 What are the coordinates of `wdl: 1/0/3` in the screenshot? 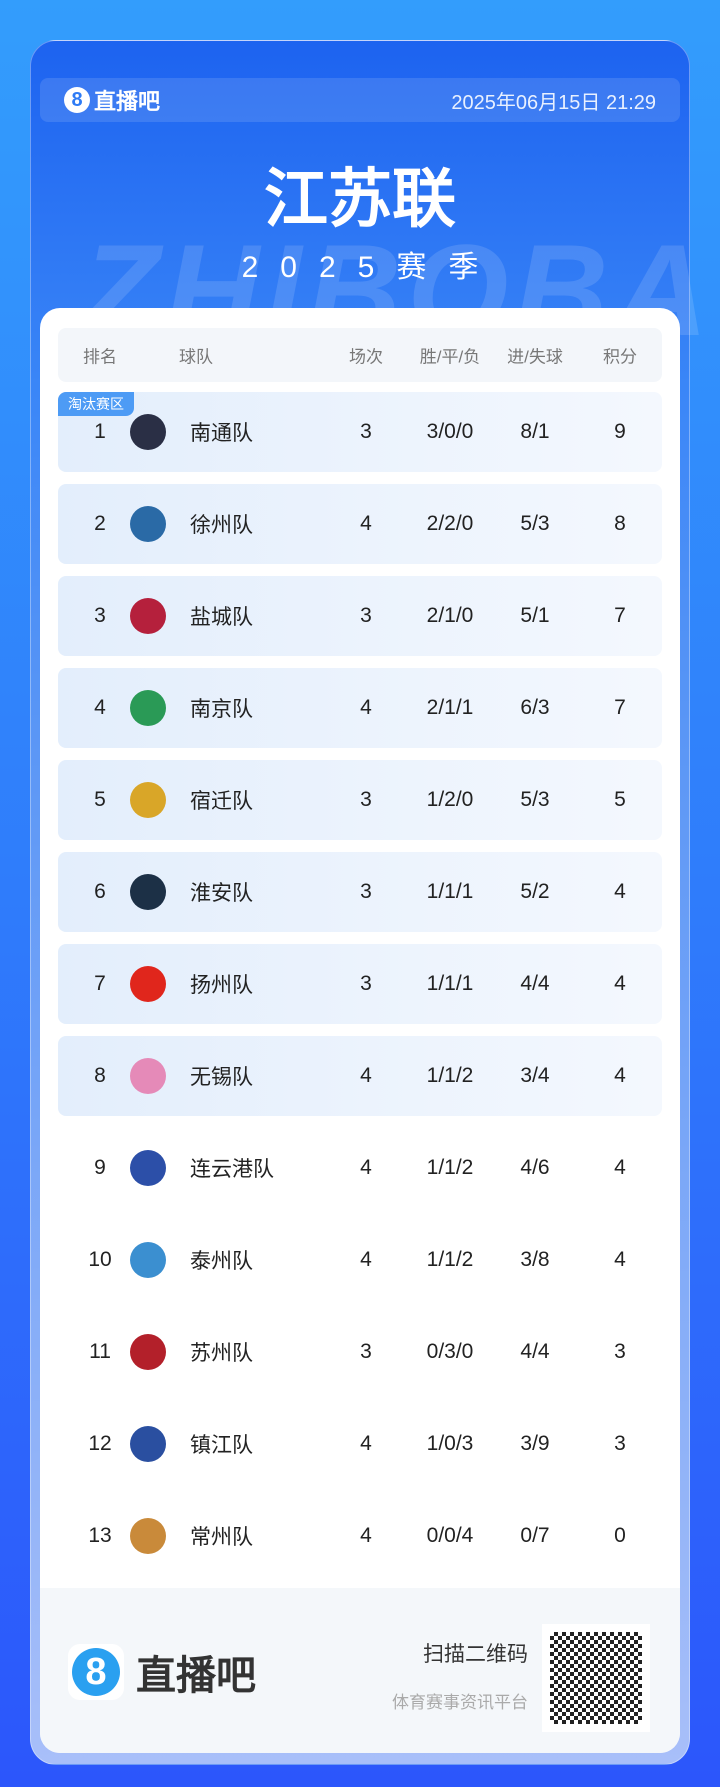 It's located at (450, 1443).